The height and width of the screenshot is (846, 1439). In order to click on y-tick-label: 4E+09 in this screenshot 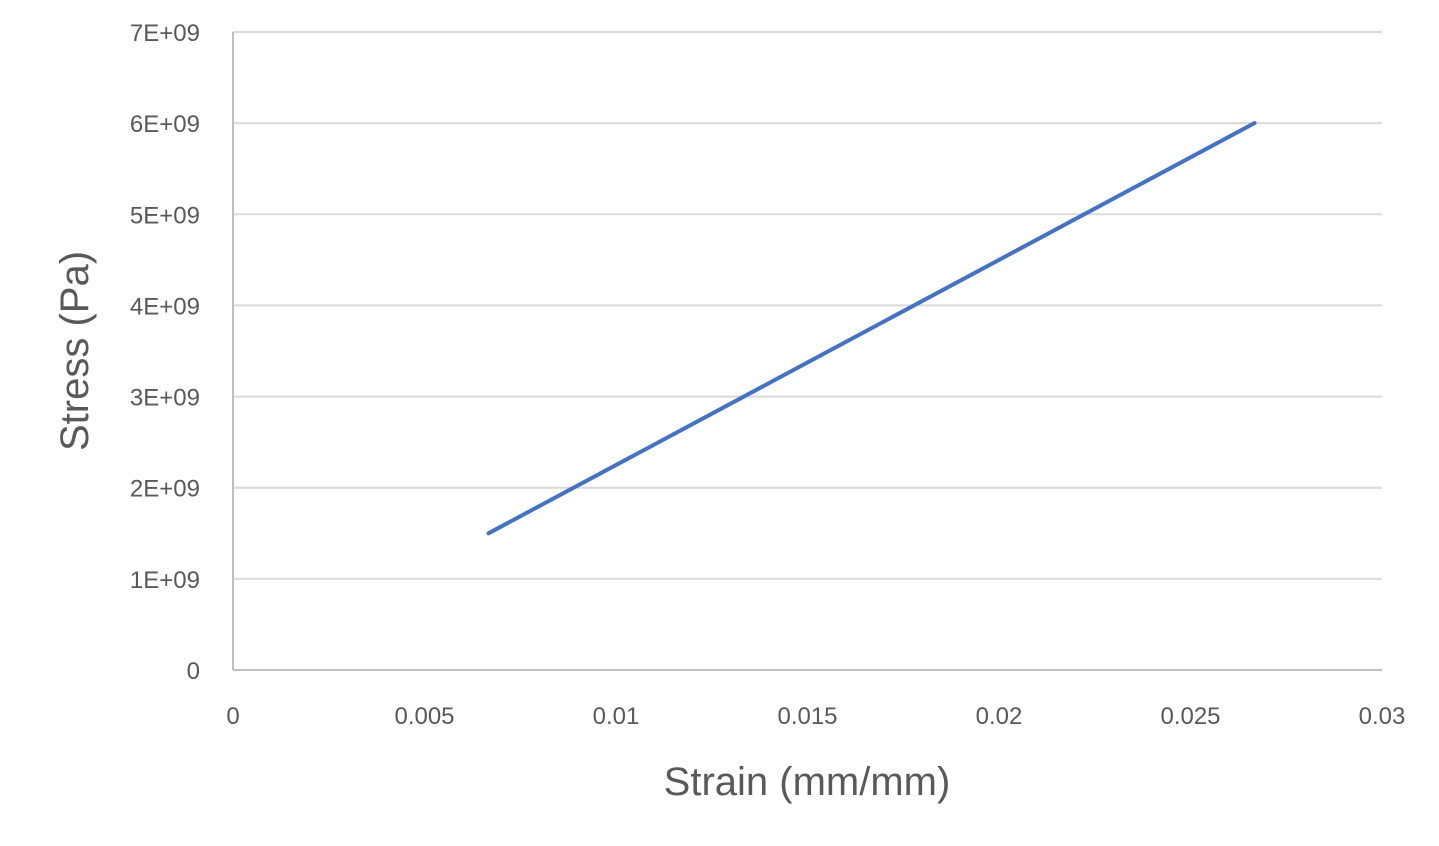, I will do `click(165, 306)`.